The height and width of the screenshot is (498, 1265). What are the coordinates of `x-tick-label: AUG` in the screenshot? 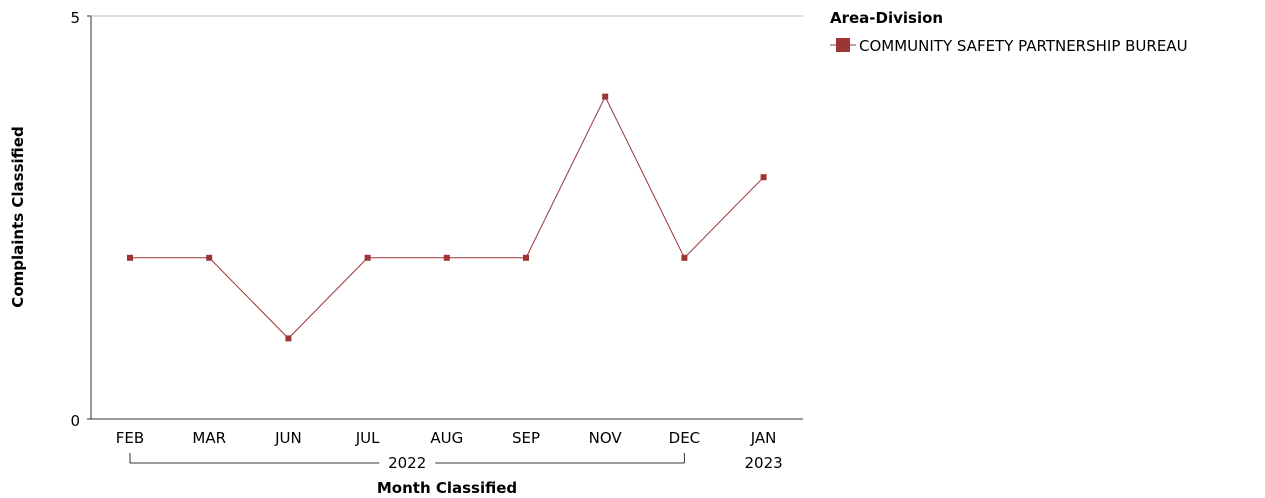 It's located at (446, 438).